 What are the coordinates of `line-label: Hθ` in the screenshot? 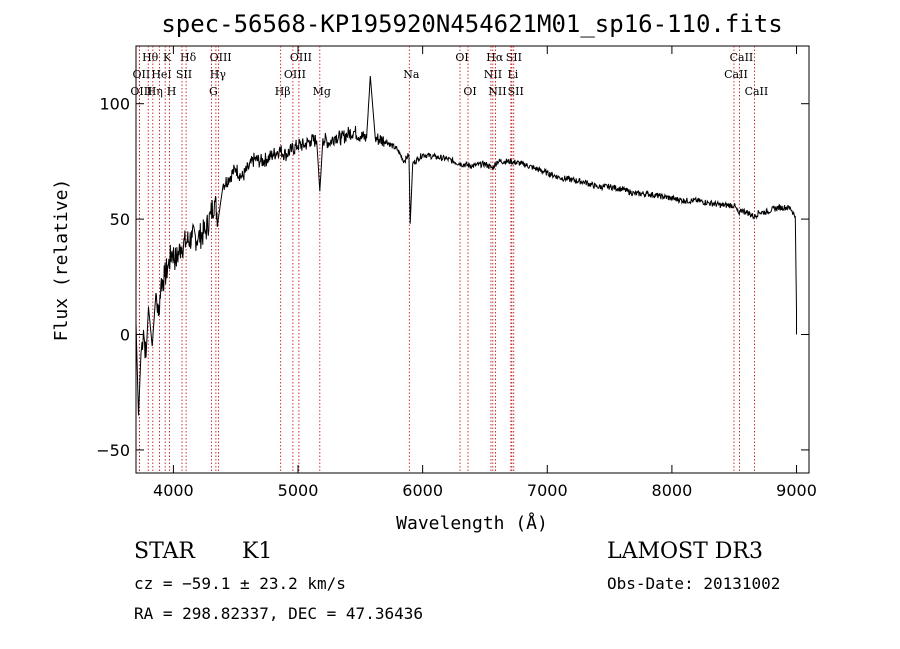 It's located at (150, 57).